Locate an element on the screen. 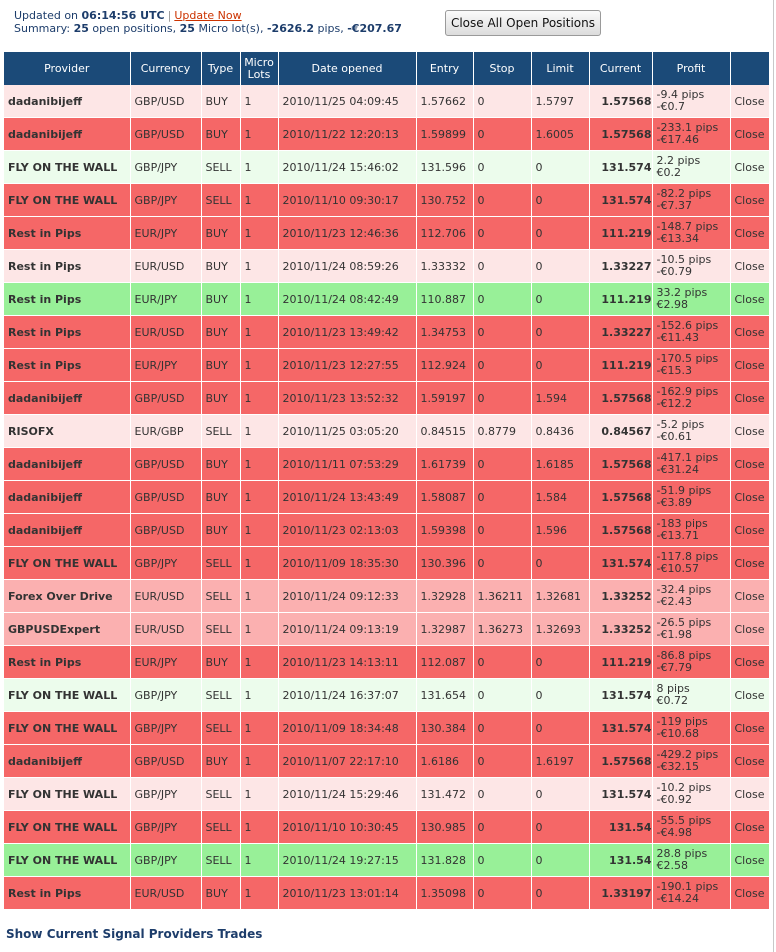  date-cell: 2010/11/23 13:49:42 is located at coordinates (347, 332).